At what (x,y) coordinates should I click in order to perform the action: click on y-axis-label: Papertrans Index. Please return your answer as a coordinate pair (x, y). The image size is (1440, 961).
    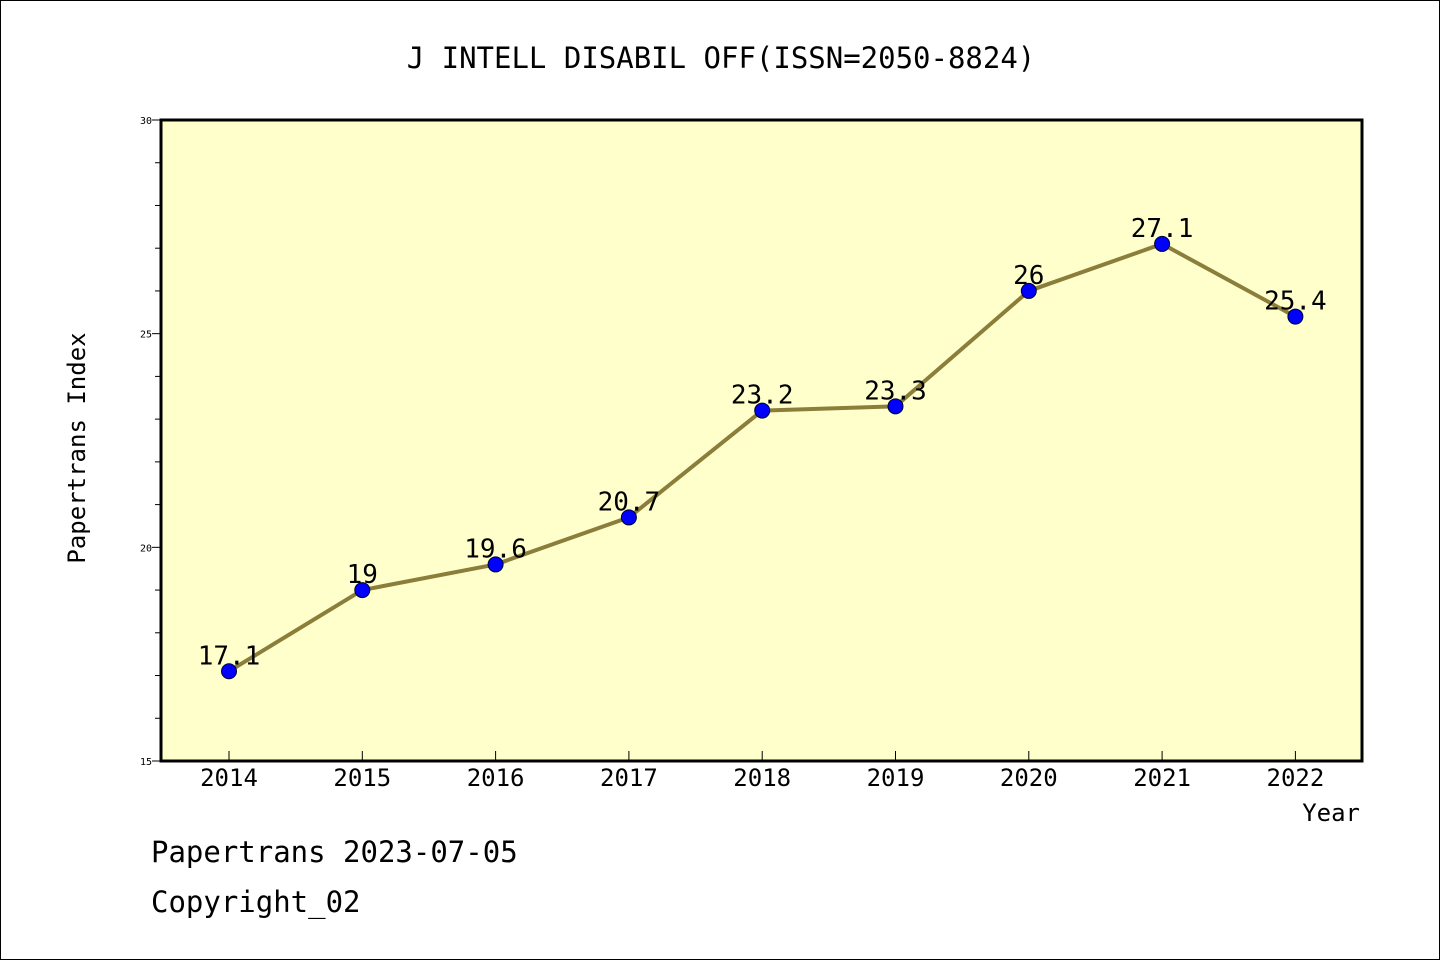
    Looking at the image, I should click on (77, 447).